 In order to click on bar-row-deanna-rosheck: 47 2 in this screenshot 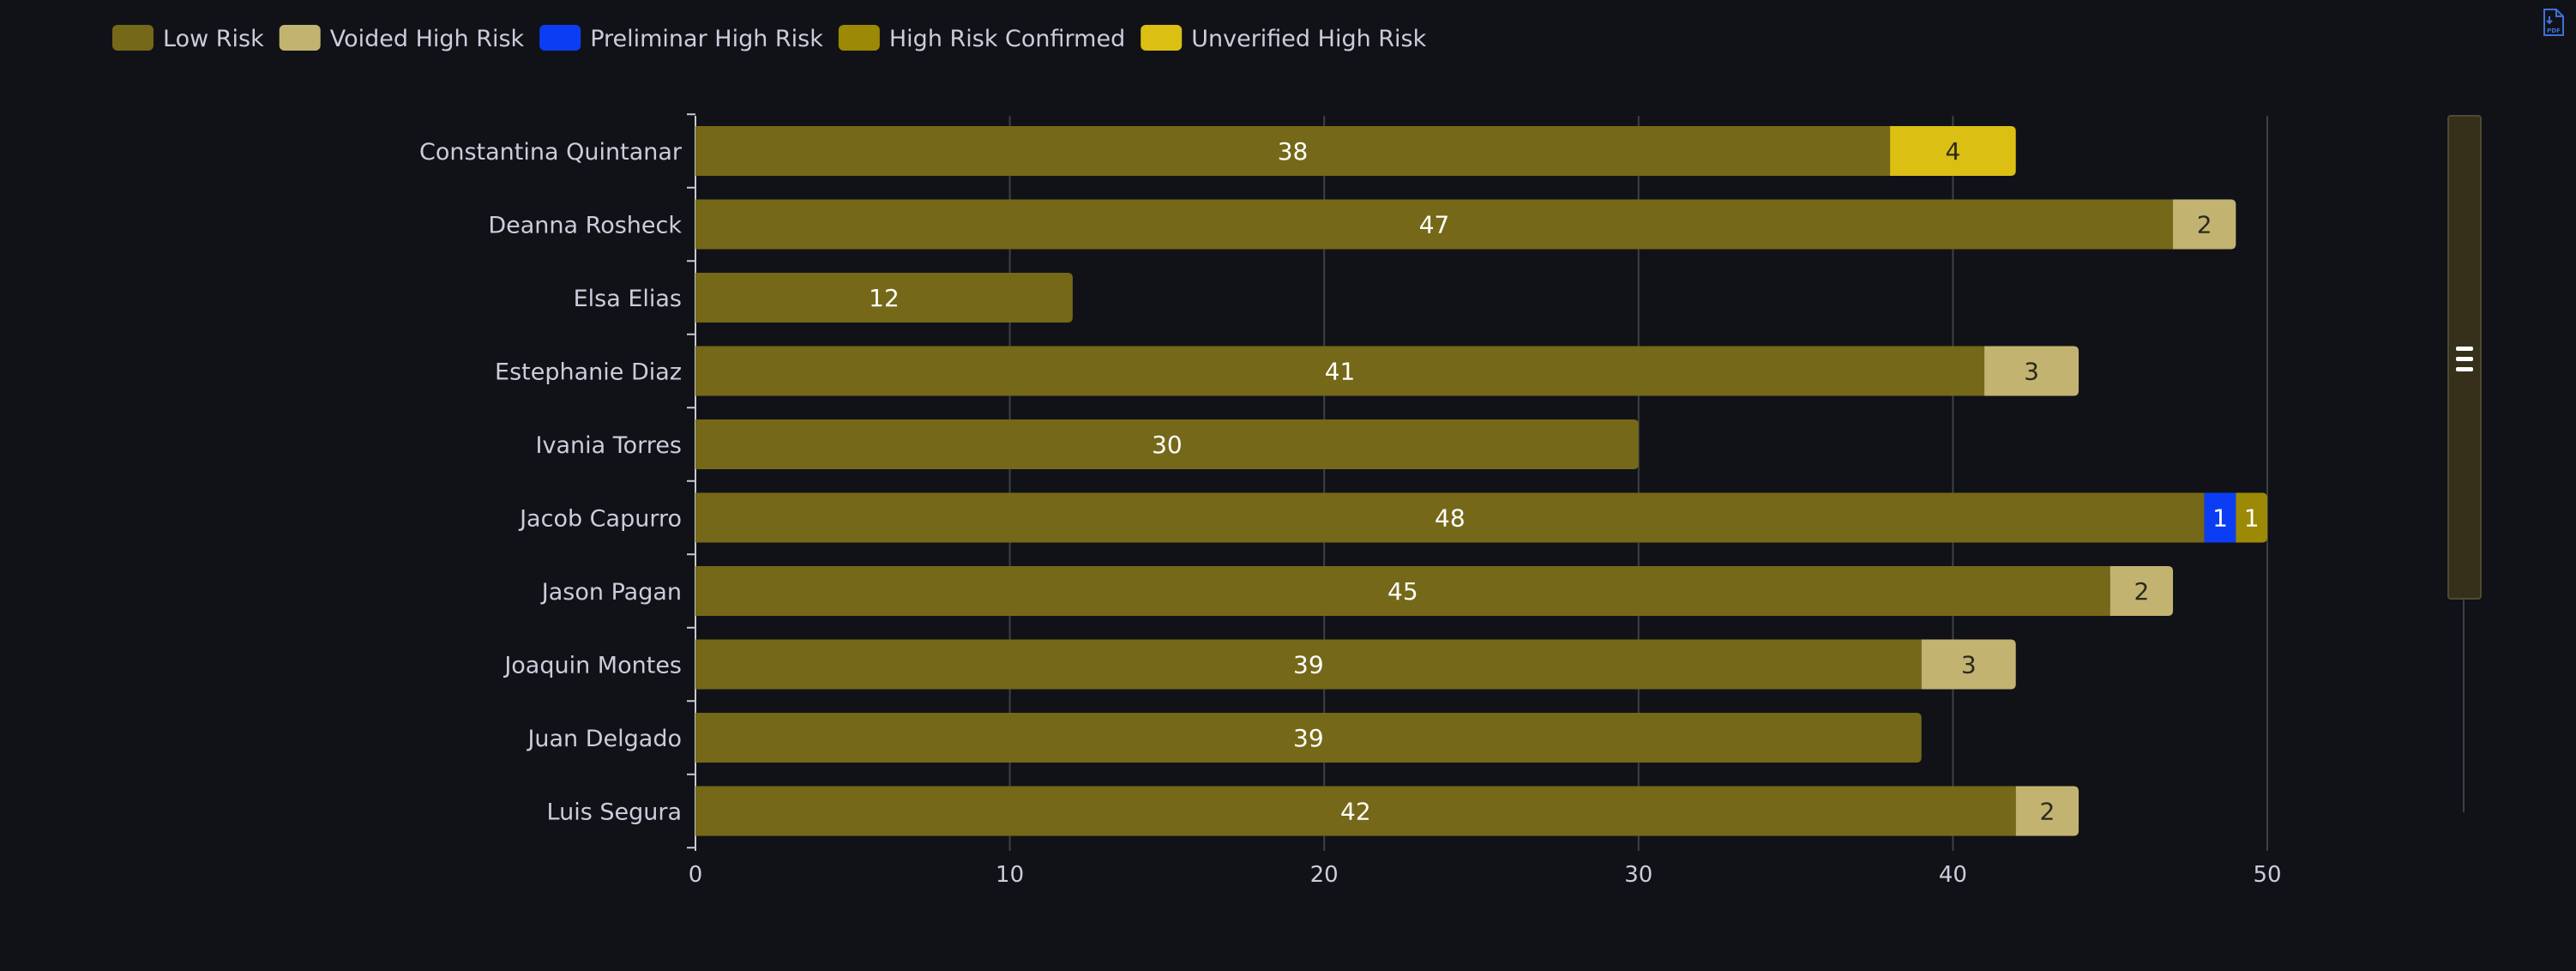, I will do `click(1465, 224)`.